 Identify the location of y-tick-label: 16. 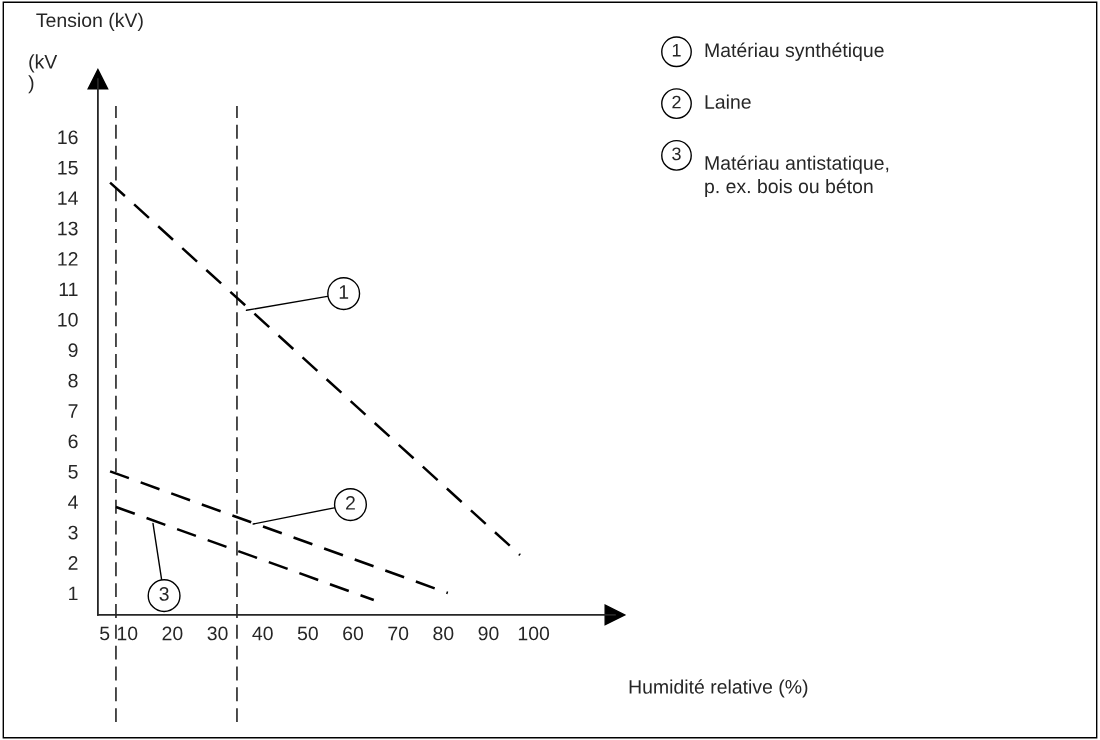
(68, 137).